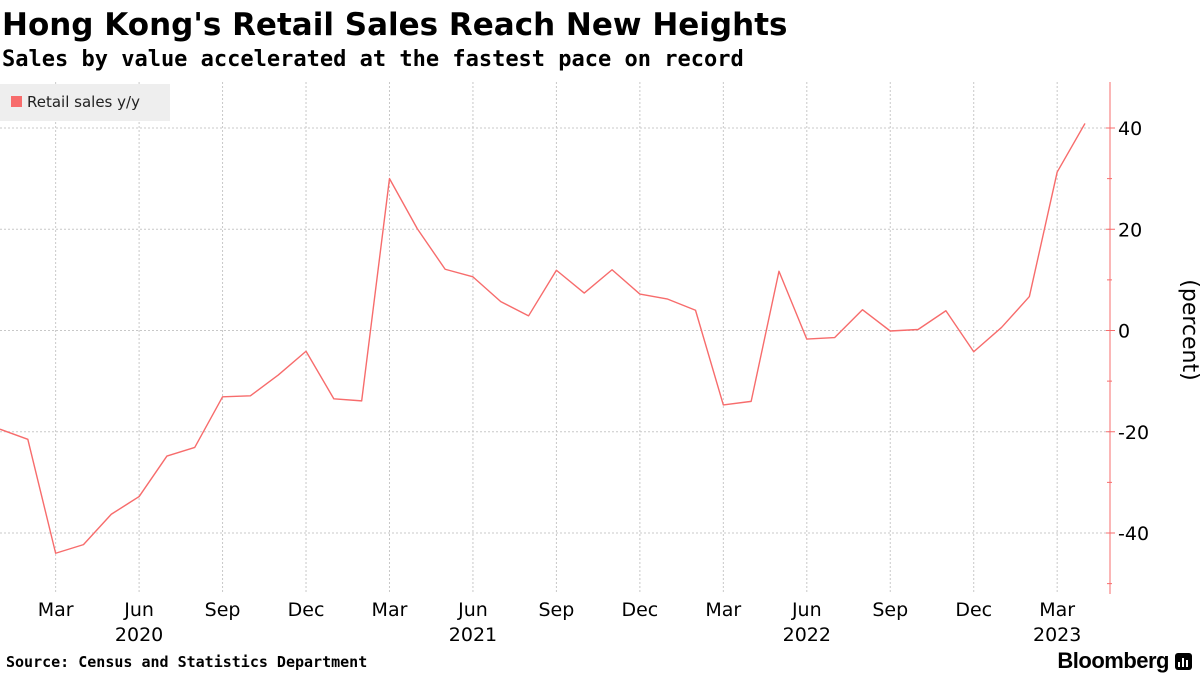 This screenshot has width=1200, height=675. I want to click on y-tick-label: 20, so click(1130, 230).